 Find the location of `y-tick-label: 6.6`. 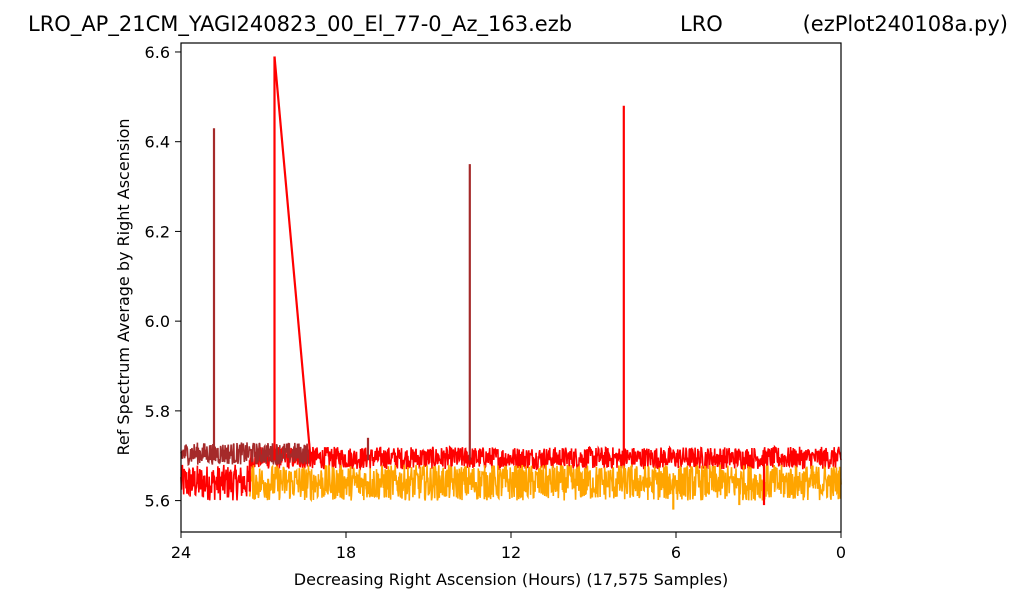

y-tick-label: 6.6 is located at coordinates (157, 52).